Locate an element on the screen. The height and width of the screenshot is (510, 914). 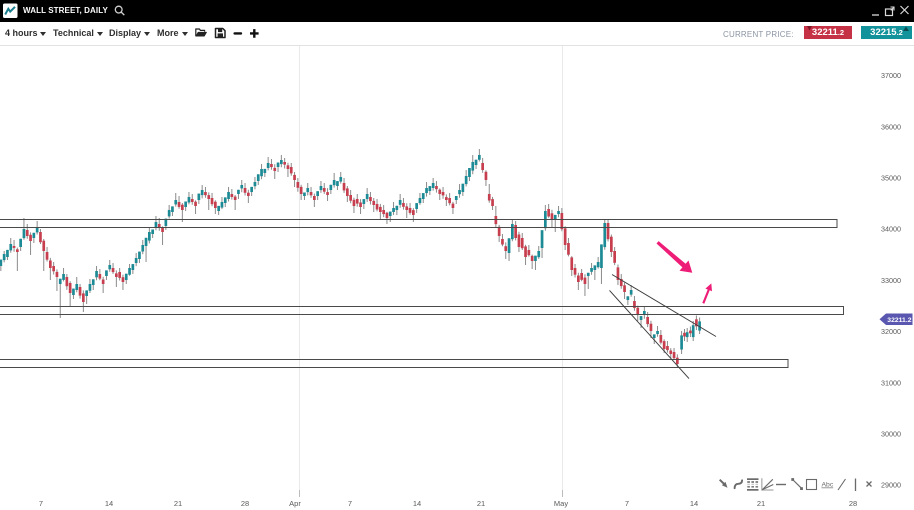
svg-text: 33000 is located at coordinates (891, 280).